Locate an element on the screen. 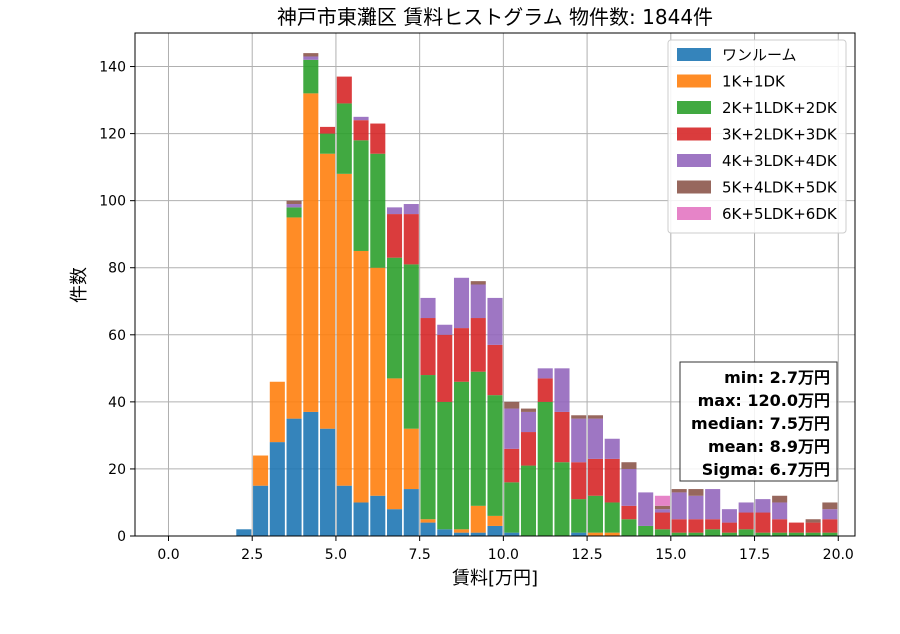 The height and width of the screenshot is (634, 900). y-tick-label: 0 is located at coordinates (121, 537).